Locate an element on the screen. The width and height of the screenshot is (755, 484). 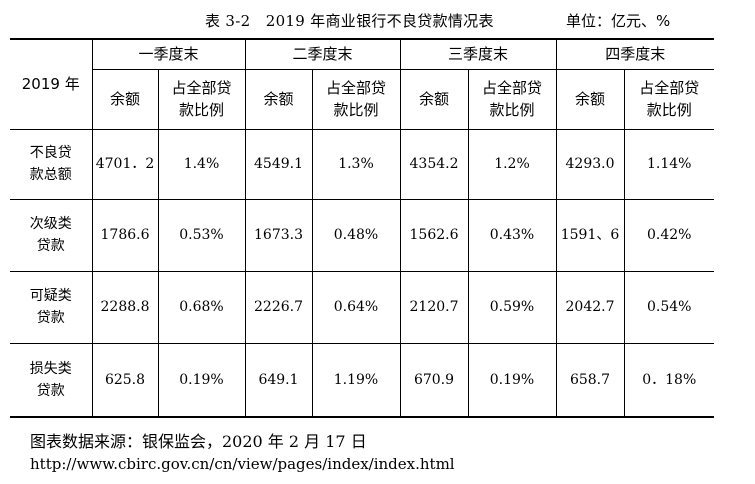
cell-ratio-q3: 0.59% is located at coordinates (512, 307).